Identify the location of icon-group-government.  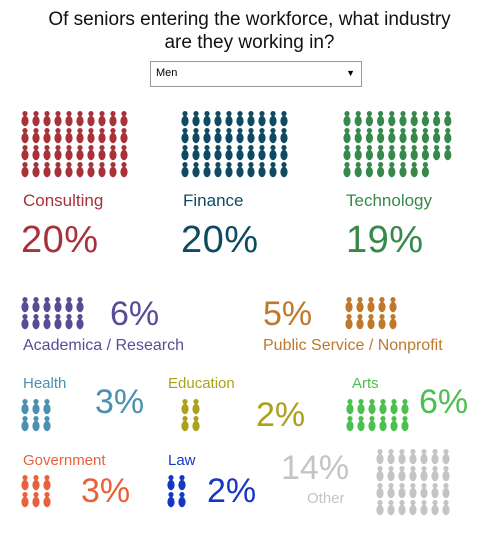
(36, 491).